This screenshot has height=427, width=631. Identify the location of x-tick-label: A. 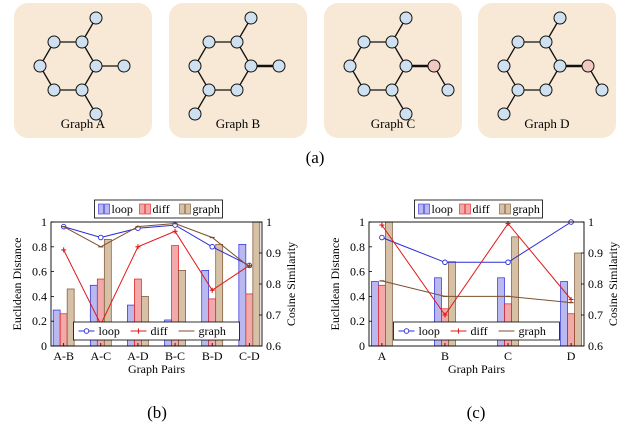
(382, 356).